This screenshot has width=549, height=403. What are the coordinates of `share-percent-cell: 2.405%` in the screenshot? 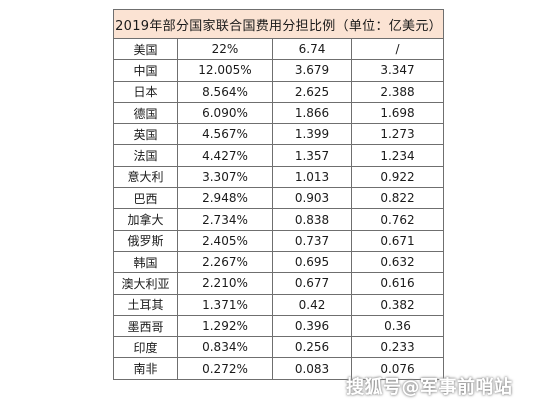 It's located at (225, 240).